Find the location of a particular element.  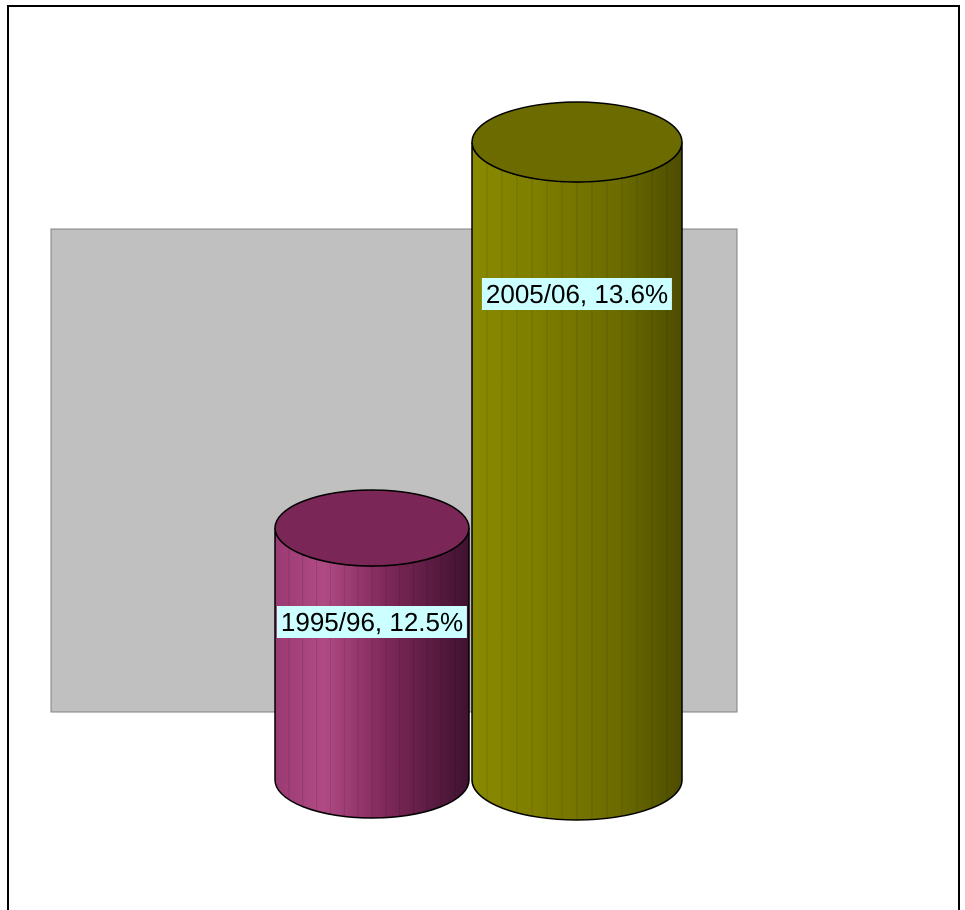

data-label-1995/96: 1995/96, 12.5% is located at coordinates (372, 622).